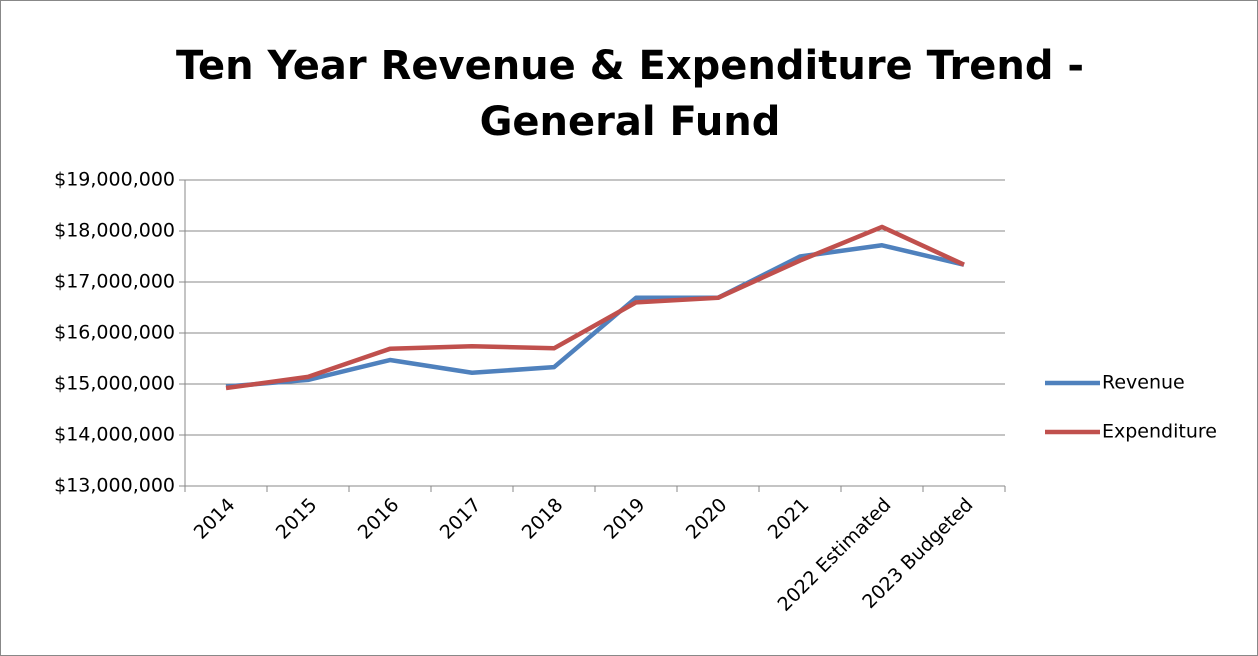 This screenshot has height=656, width=1258. What do you see at coordinates (1143, 383) in the screenshot?
I see `legend-label: Revenue` at bounding box center [1143, 383].